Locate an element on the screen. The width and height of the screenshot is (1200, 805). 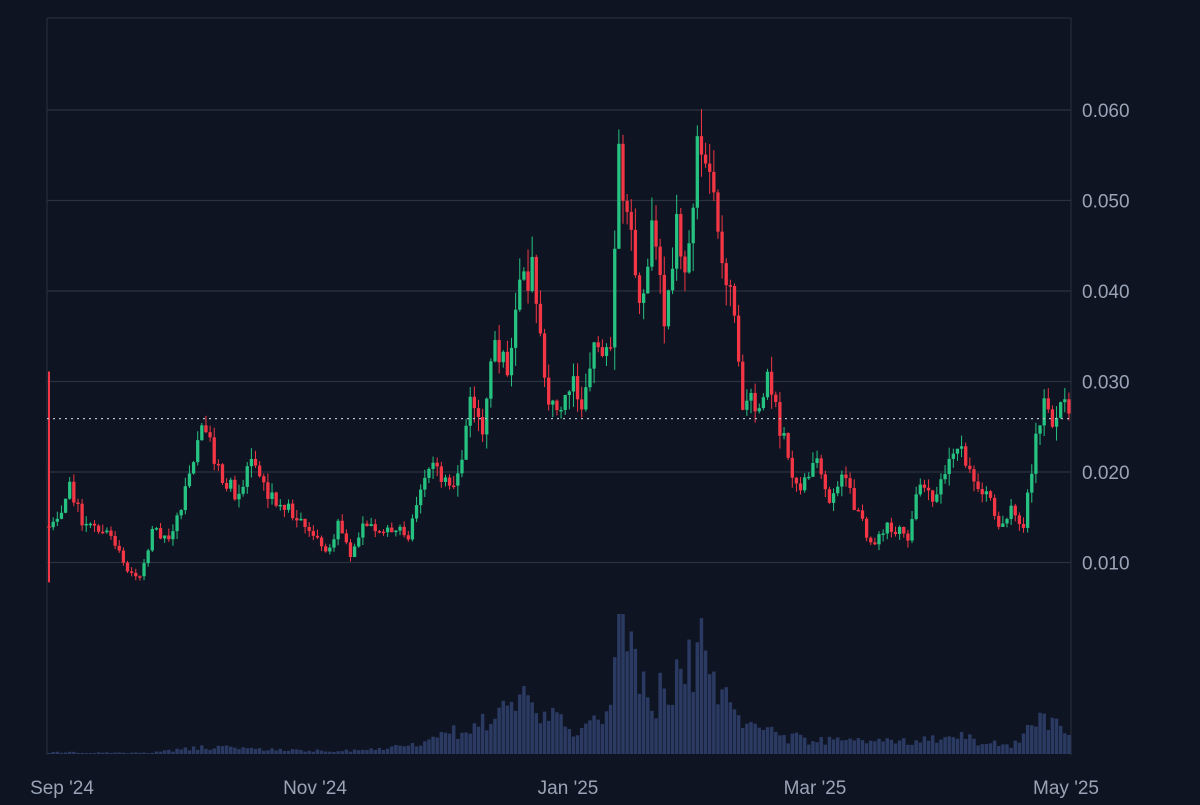
y-tick-label: 0.030 is located at coordinates (1106, 383).